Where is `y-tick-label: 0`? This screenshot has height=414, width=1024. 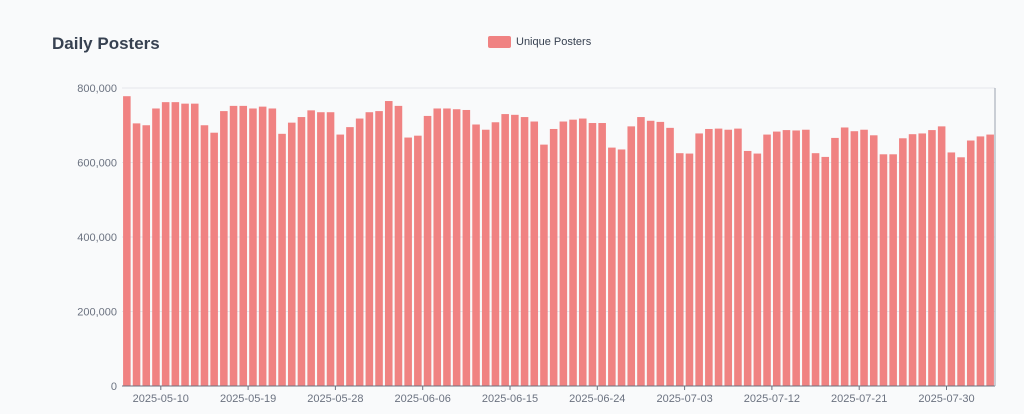
y-tick-label: 0 is located at coordinates (114, 387).